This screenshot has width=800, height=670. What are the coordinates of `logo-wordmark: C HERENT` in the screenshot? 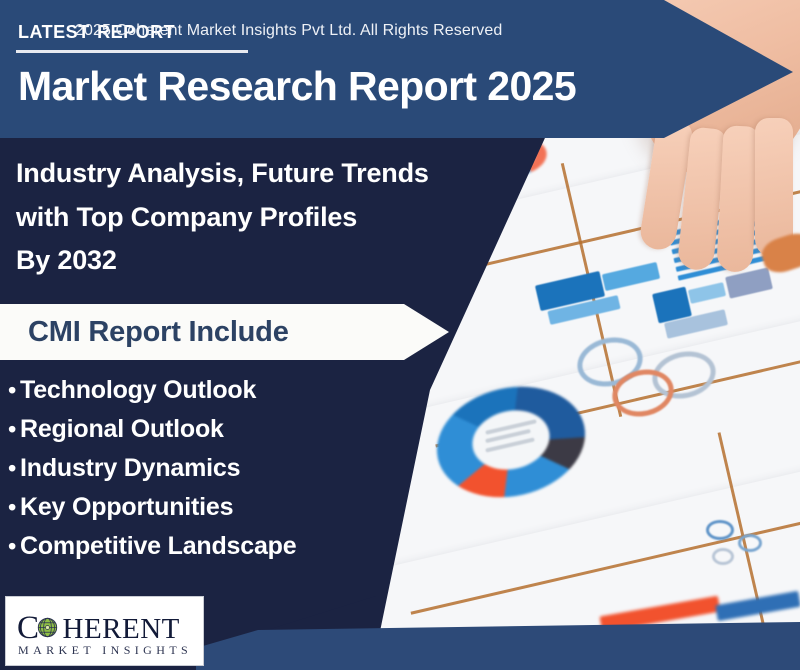 It's located at (98, 628).